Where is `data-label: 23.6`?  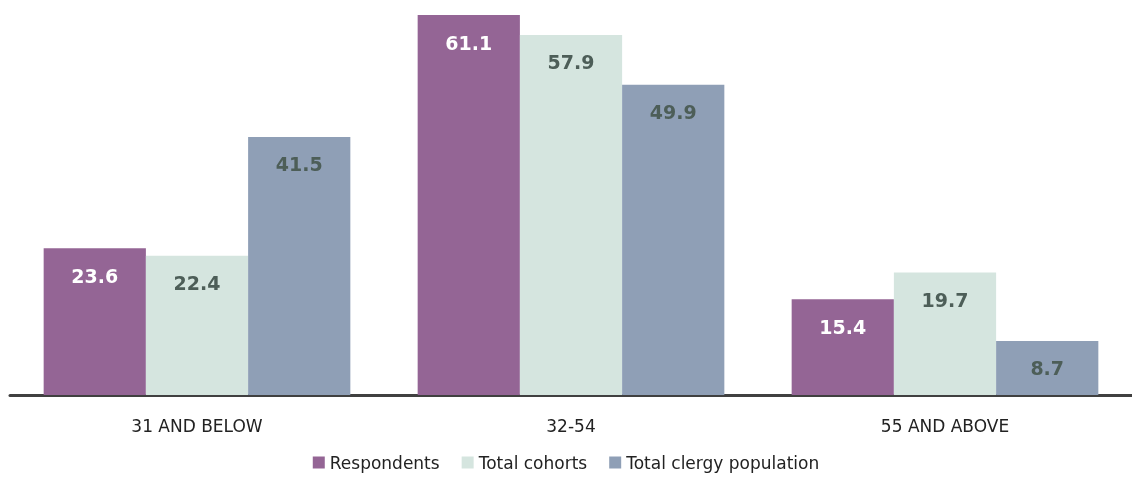 data-label: 23.6 is located at coordinates (95, 275).